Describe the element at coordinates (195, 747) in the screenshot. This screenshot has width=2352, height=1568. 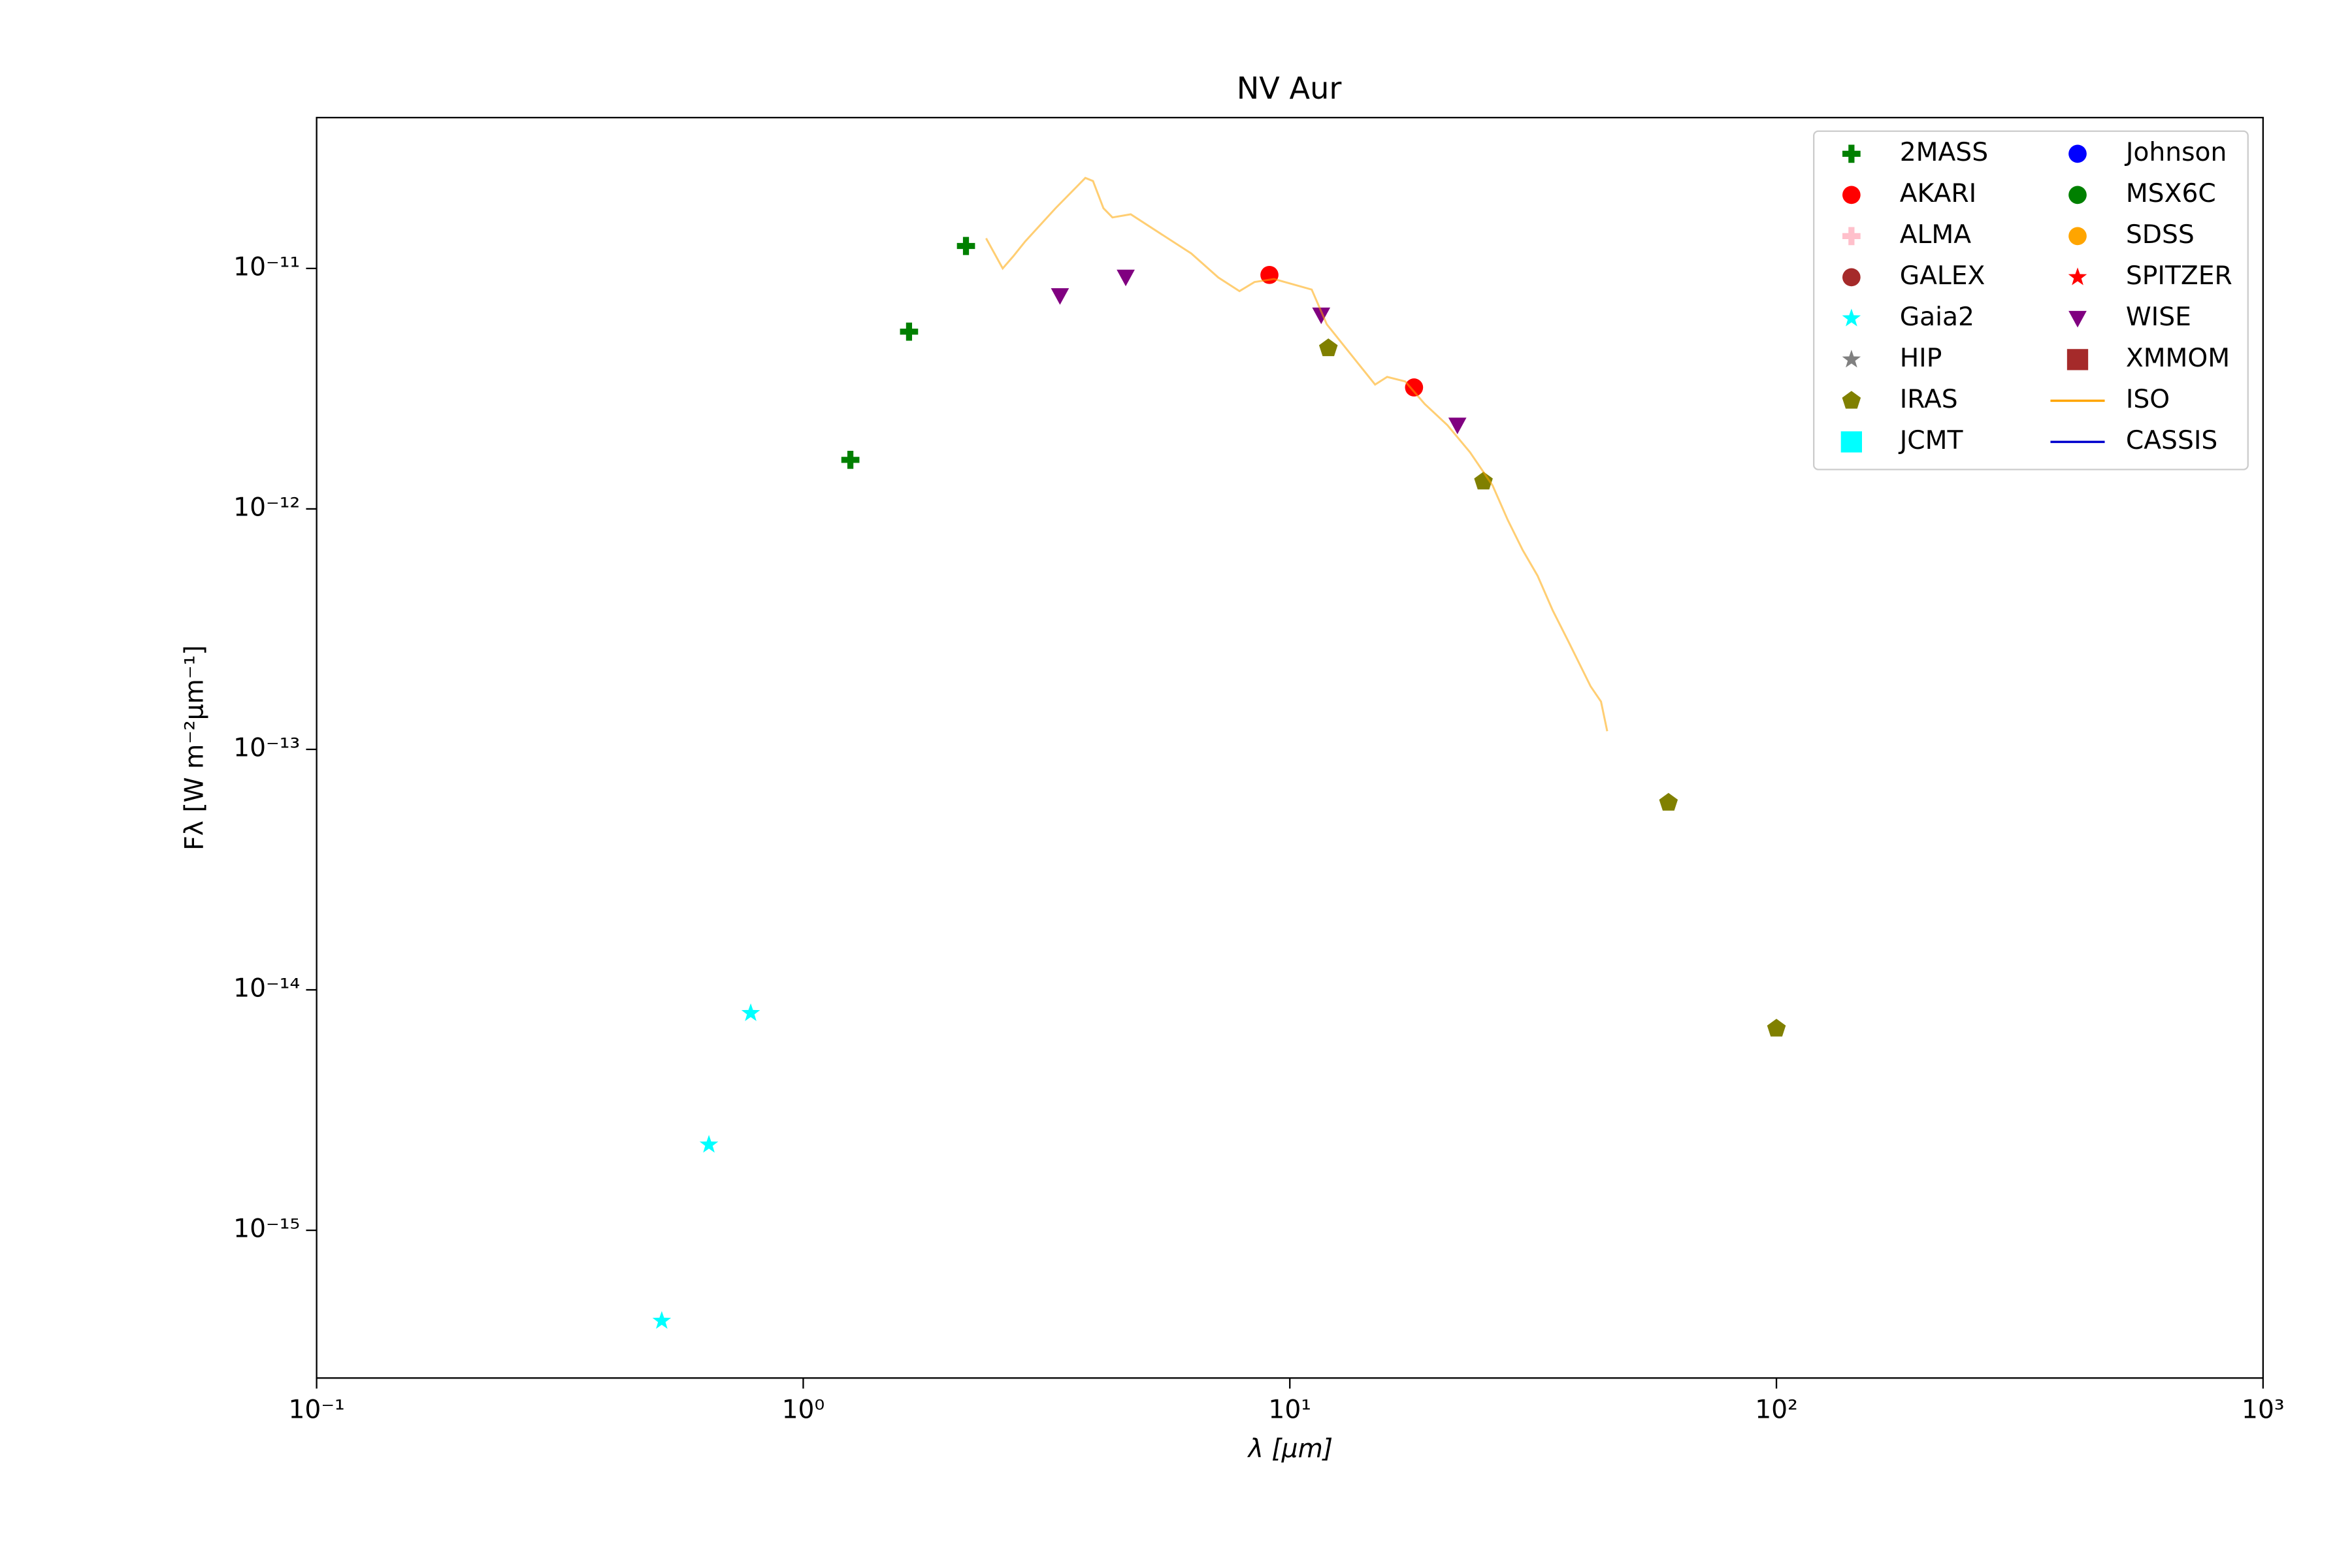
I see `y-axis-label: Fλ [W m⁻²μm⁻¹]` at that location.